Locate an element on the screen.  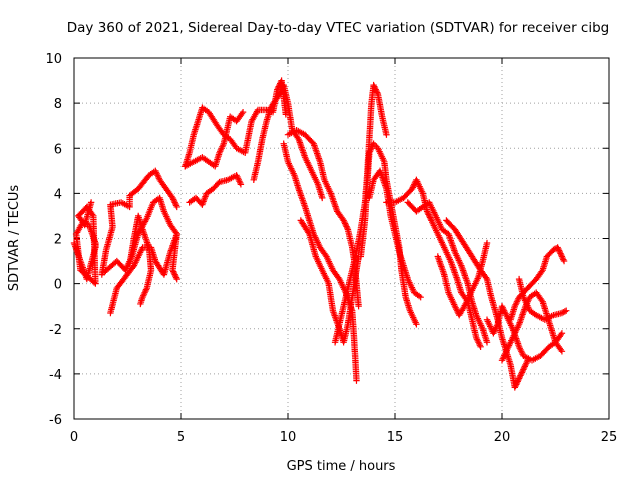
y-tick-label: -6 is located at coordinates (55, 420).